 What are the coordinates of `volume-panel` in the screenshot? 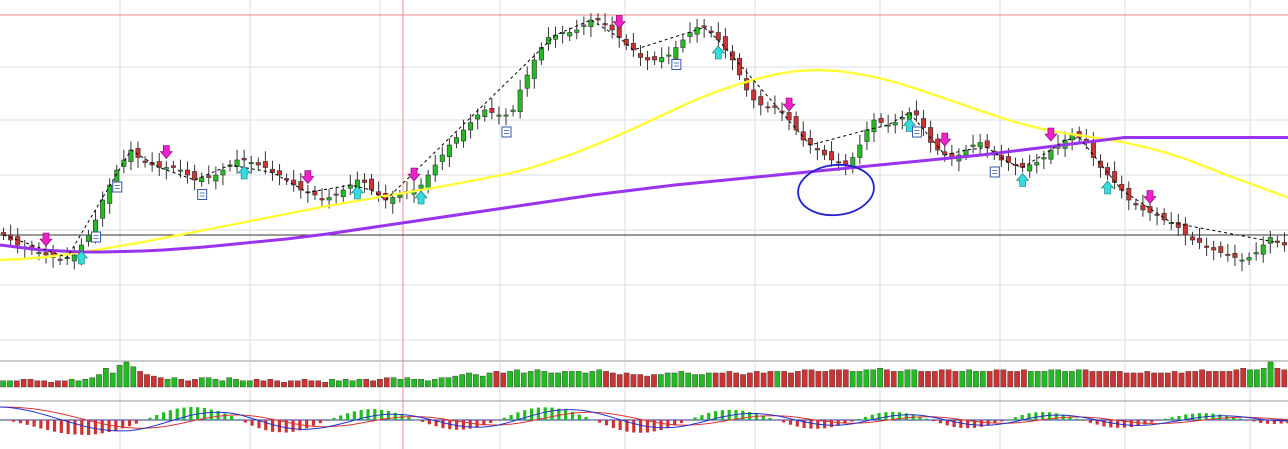 It's located at (644, 374).